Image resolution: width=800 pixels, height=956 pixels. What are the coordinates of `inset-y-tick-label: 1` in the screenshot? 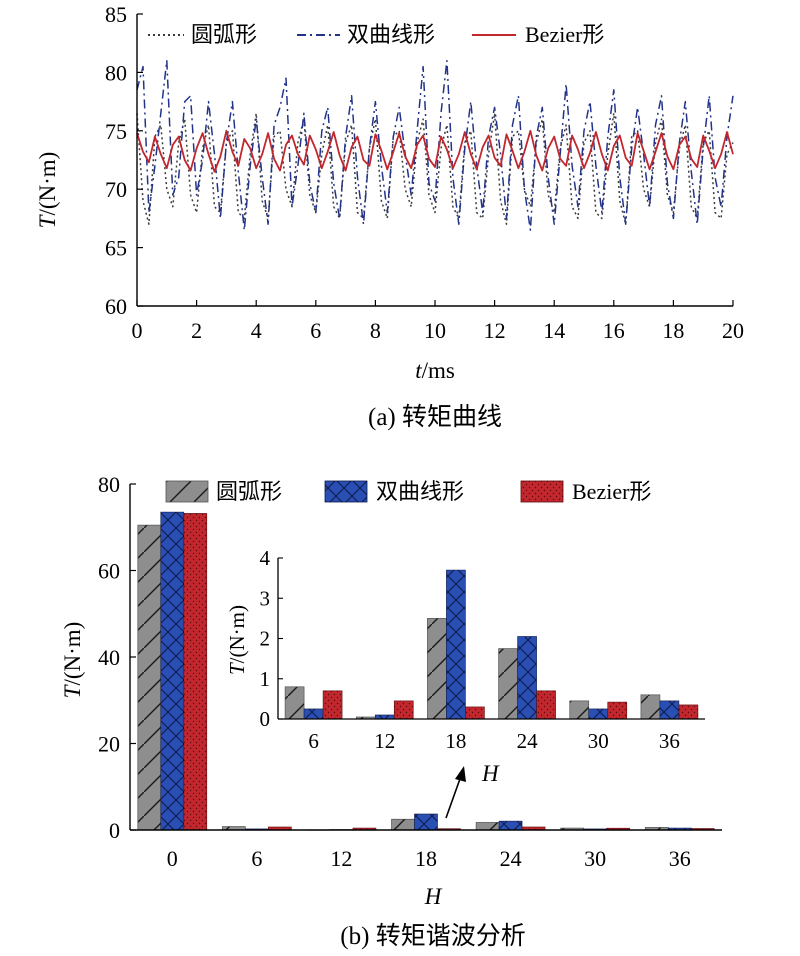 It's located at (265, 679).